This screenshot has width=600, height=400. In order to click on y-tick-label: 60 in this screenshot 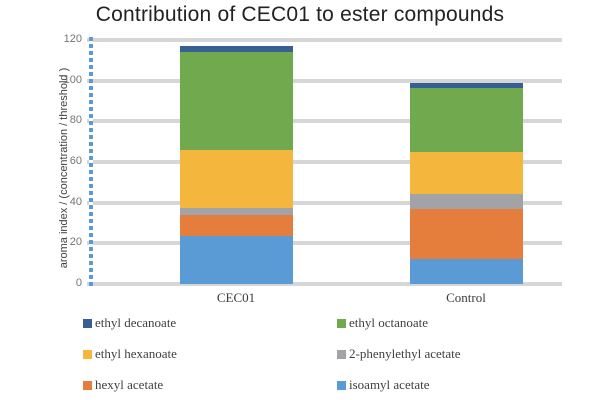, I will do `click(75, 161)`.